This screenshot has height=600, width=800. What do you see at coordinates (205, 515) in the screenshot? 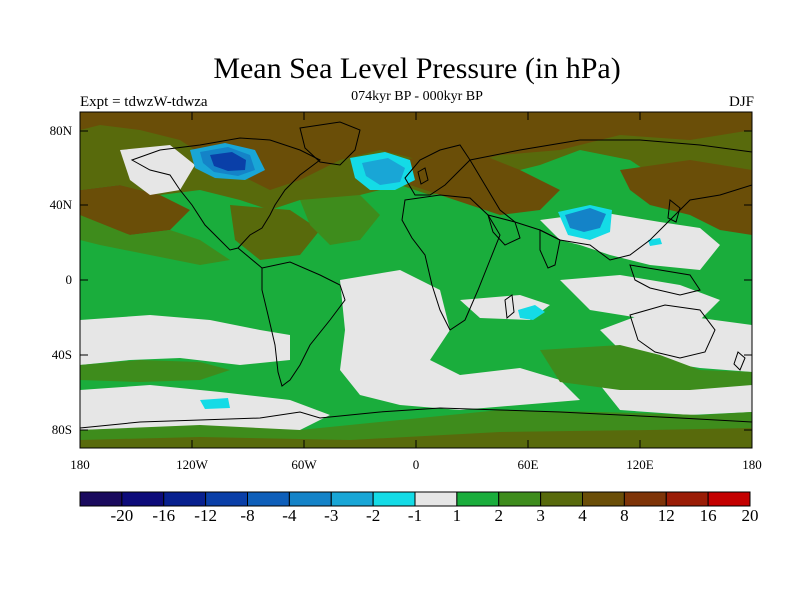
I see `colorbar-tick-label: -12` at bounding box center [205, 515].